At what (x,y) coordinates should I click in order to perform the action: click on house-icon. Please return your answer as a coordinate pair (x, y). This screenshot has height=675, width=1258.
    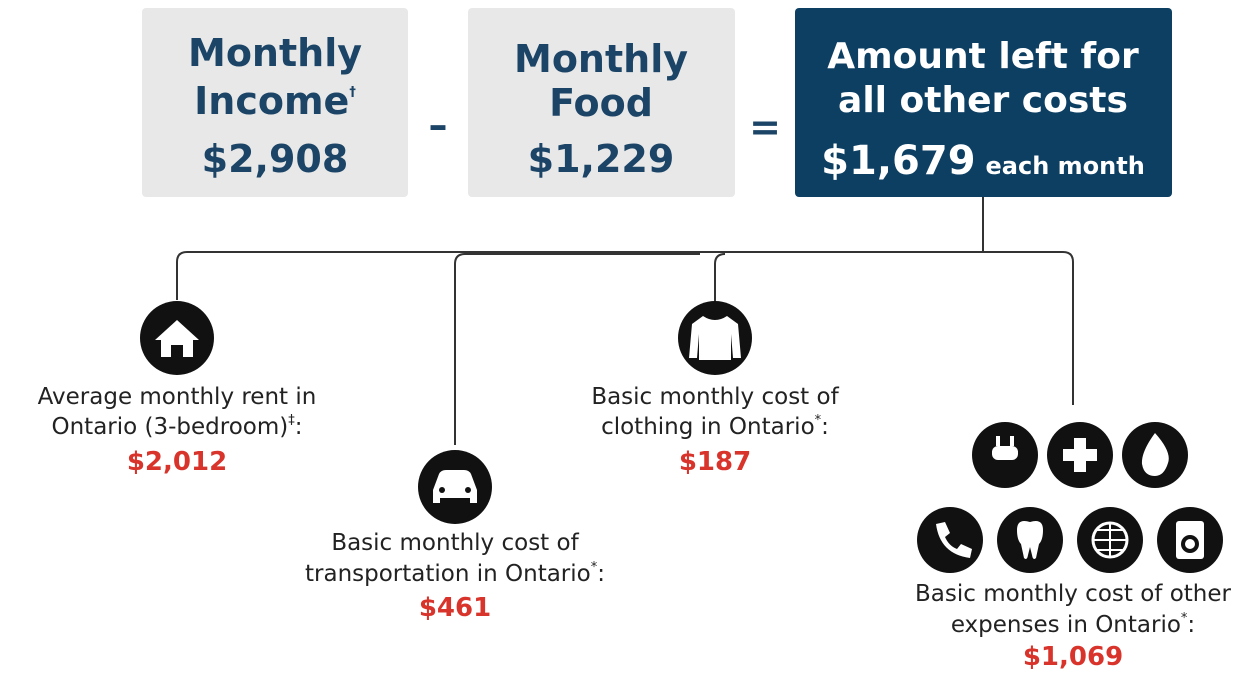
    Looking at the image, I should click on (177, 338).